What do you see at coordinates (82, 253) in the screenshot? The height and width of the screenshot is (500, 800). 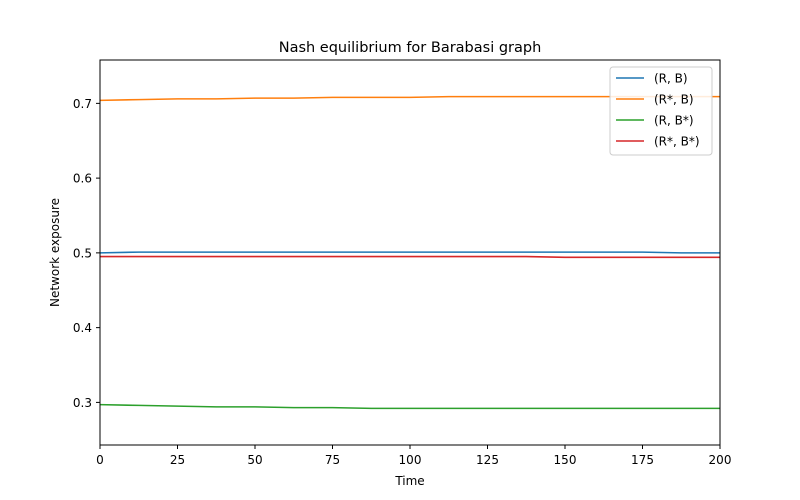 I see `y-tick-label: 0.5` at bounding box center [82, 253].